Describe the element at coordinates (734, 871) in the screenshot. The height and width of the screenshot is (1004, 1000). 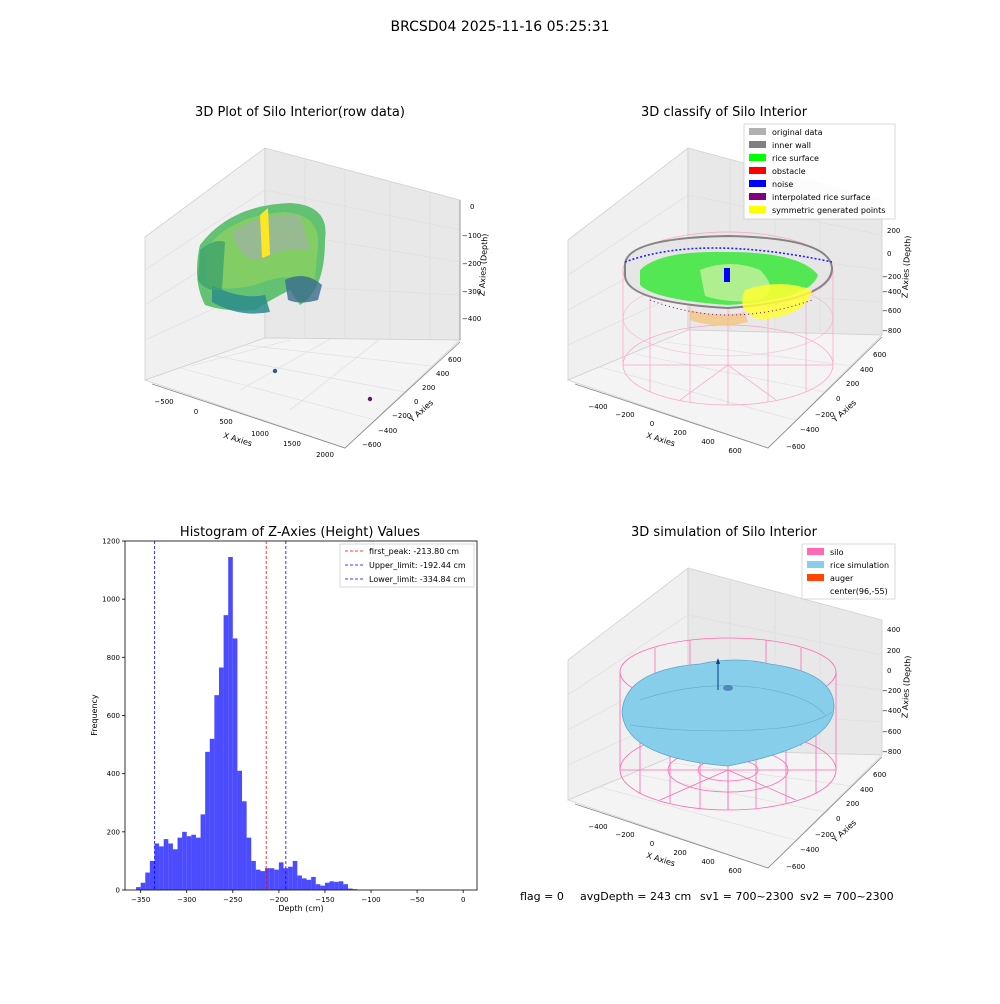
I see `simulation-xtick: 600` at that location.